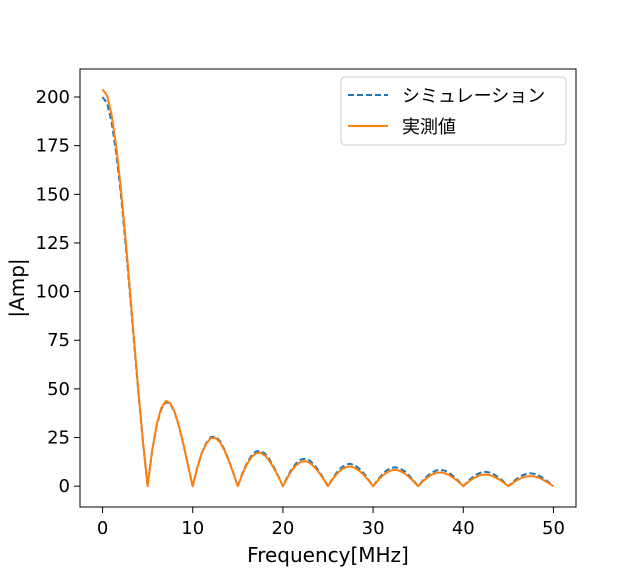  What do you see at coordinates (429, 127) in the screenshot?
I see `legend-label: 実測値` at bounding box center [429, 127].